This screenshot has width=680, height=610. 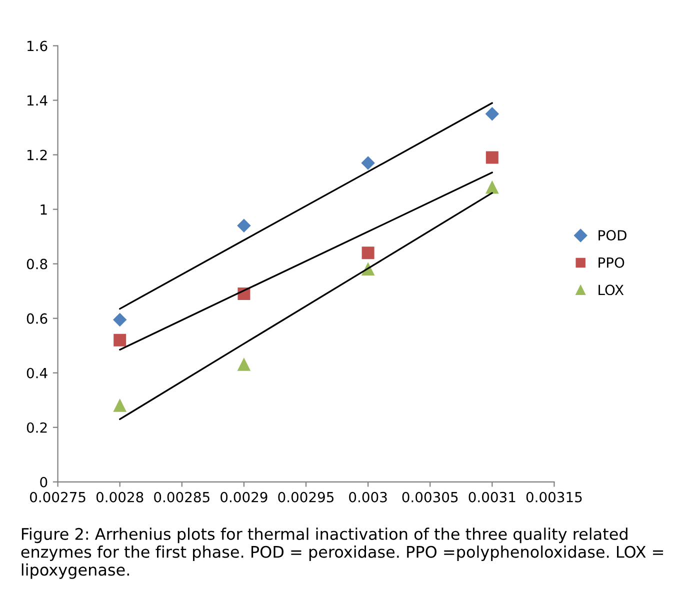 What do you see at coordinates (43, 209) in the screenshot?
I see `y-tick-label: 1` at bounding box center [43, 209].